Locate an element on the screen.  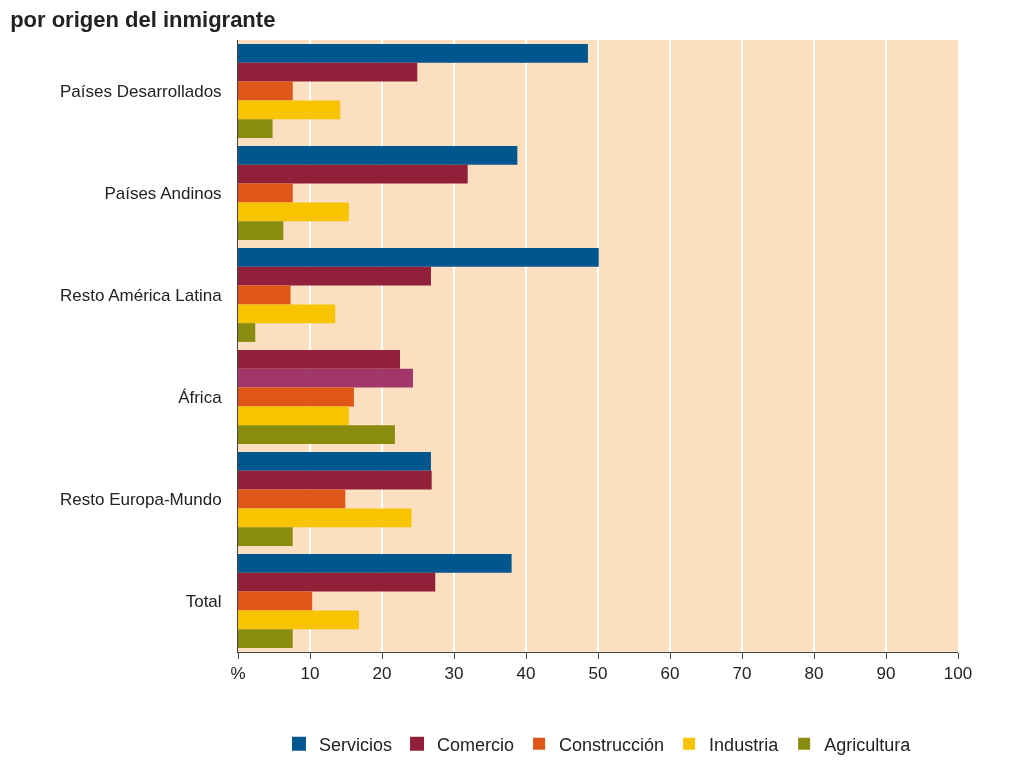
y-tick-label: Países Desarrollados is located at coordinates (141, 91).